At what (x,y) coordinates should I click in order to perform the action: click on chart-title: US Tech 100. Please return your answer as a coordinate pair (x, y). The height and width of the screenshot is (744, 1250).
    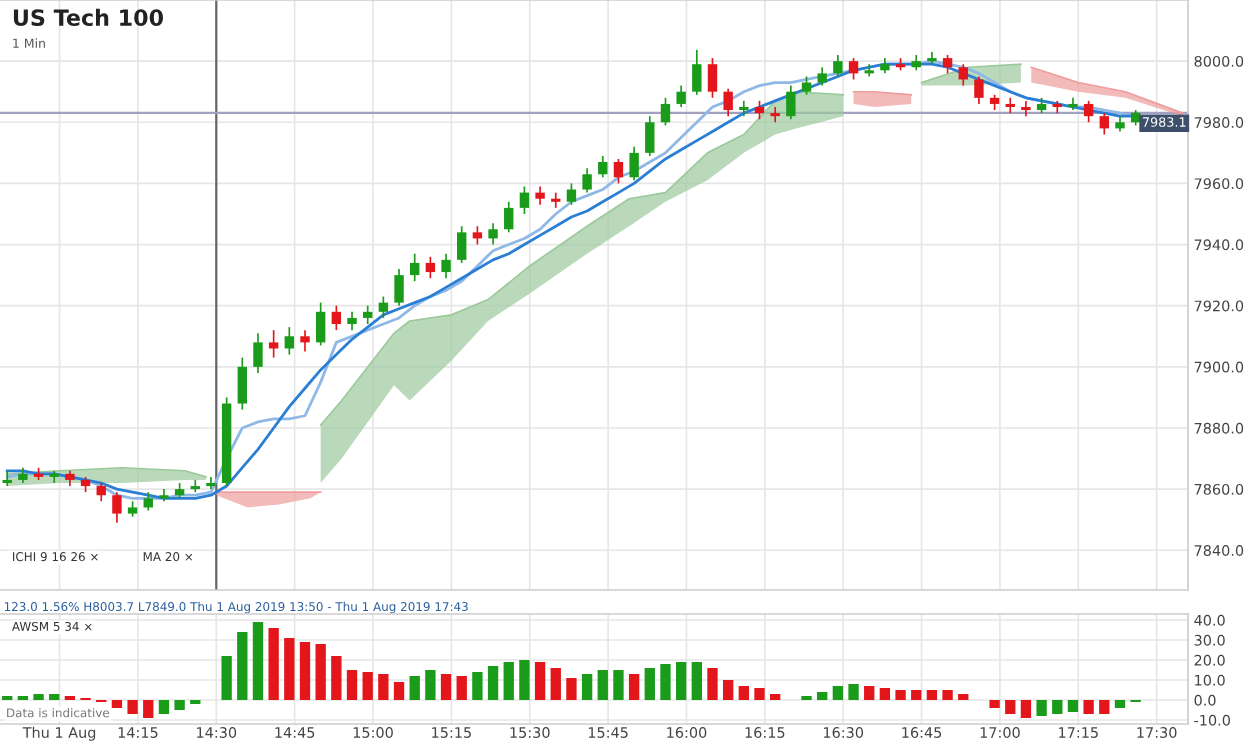
    Looking at the image, I should click on (88, 17).